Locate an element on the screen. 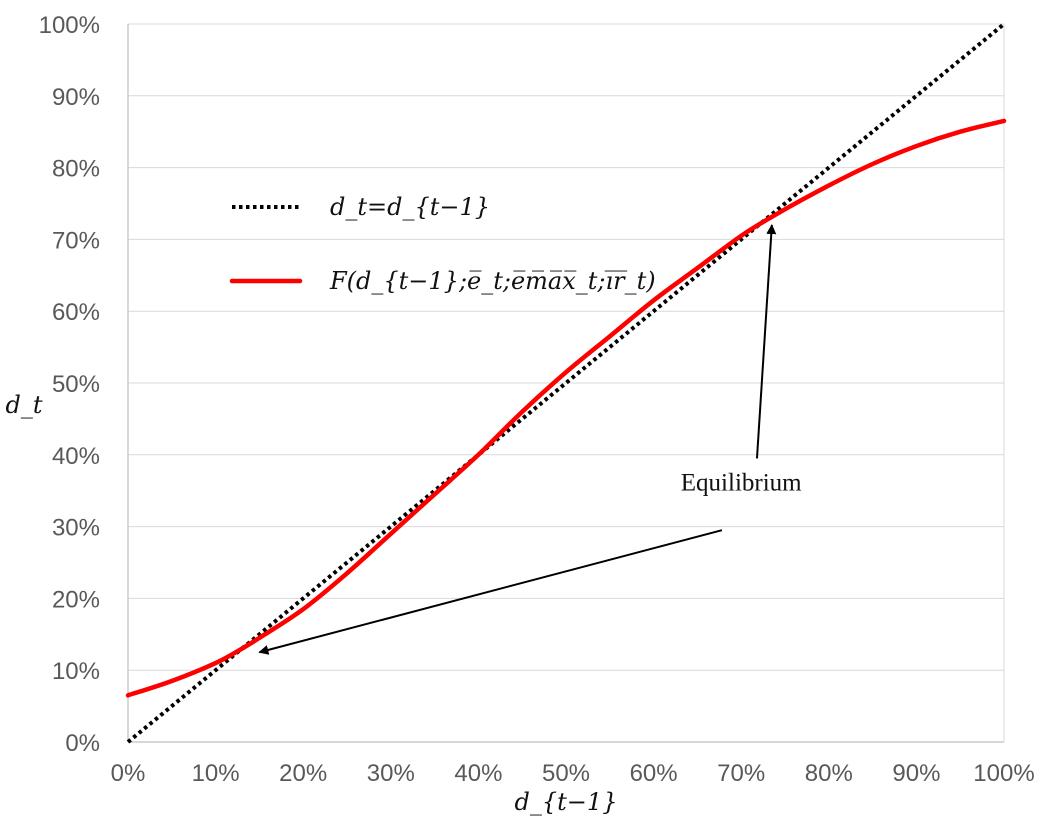  y-tick-label: 80% is located at coordinates (76, 169).